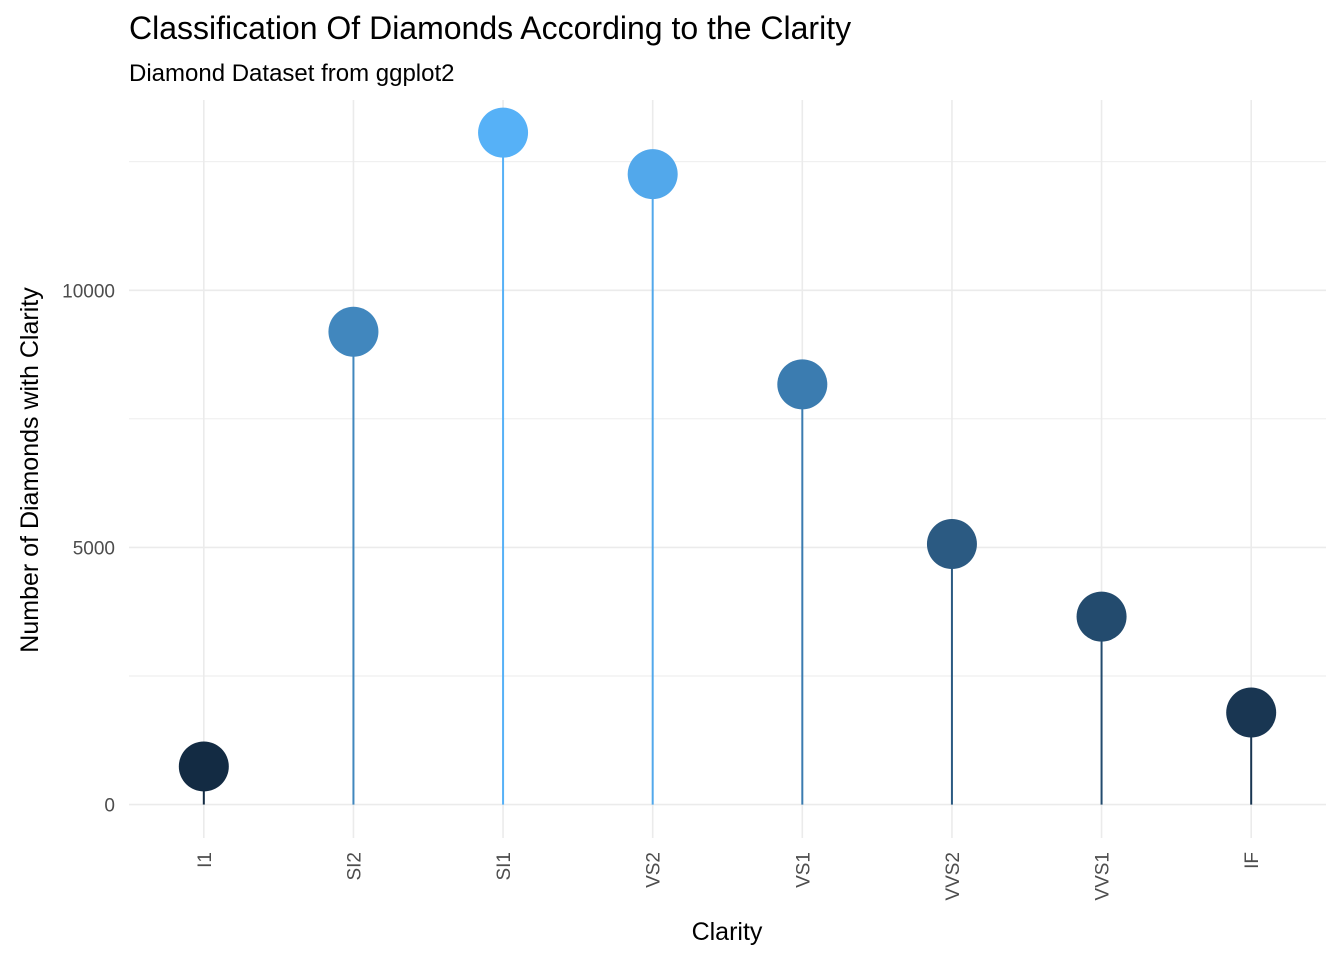 The height and width of the screenshot is (960, 1344). Describe the element at coordinates (727, 932) in the screenshot. I see `x-axis-label: Clarity` at that location.